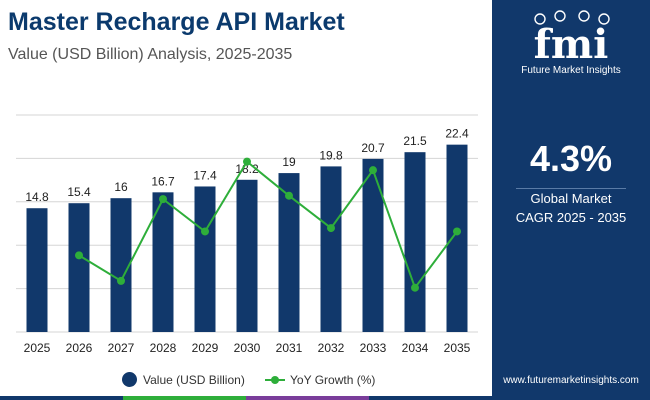 The height and width of the screenshot is (400, 650). What do you see at coordinates (163, 348) in the screenshot?
I see `x-tick-label-2028: 2028` at bounding box center [163, 348].